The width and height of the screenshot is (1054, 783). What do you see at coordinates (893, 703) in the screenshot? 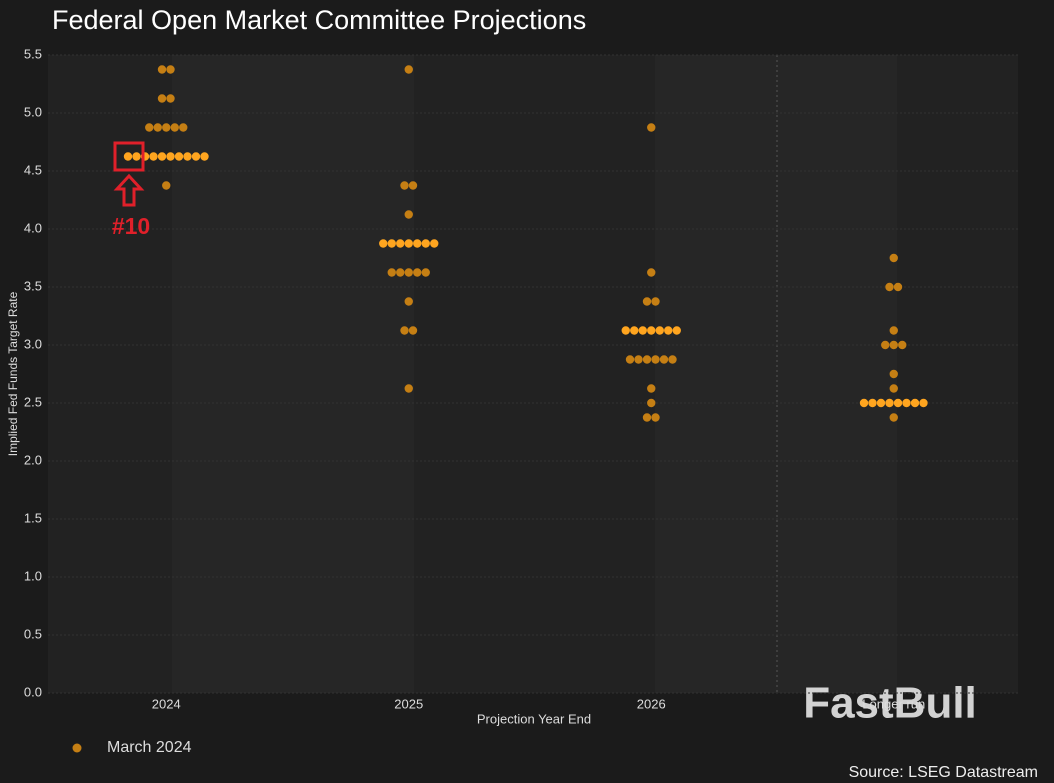
I see `x-tick-label: Longer run` at bounding box center [893, 703].